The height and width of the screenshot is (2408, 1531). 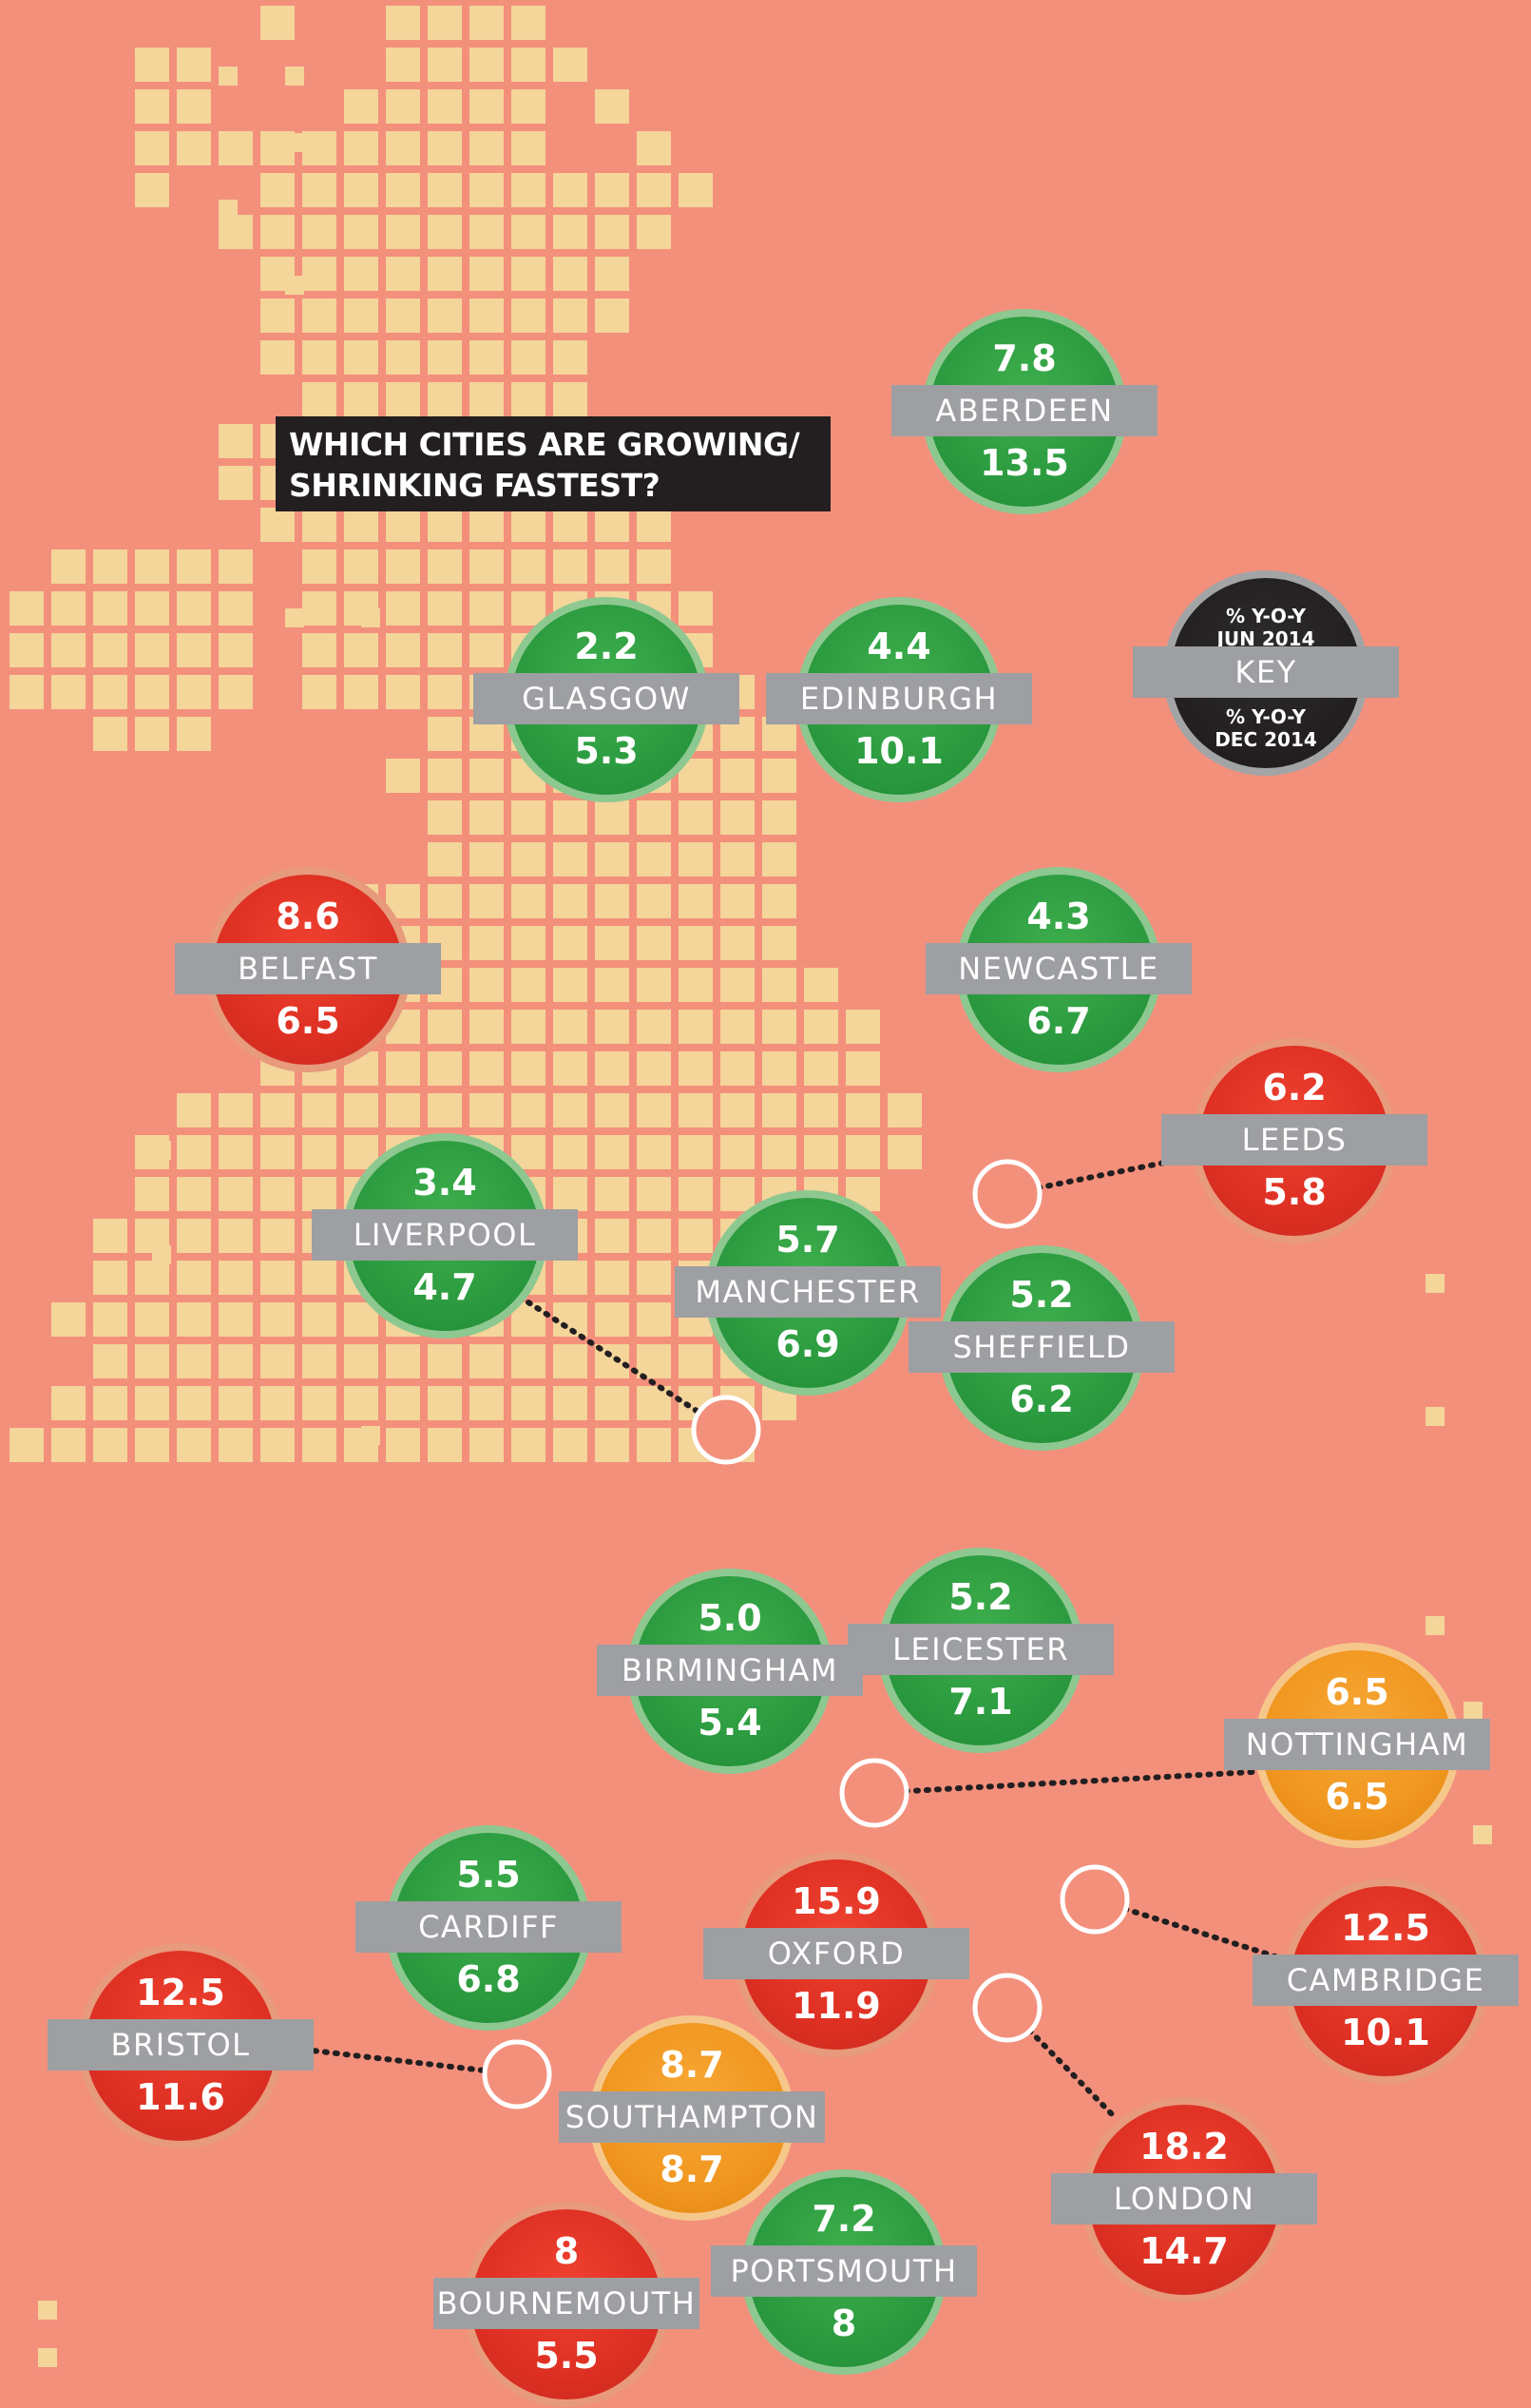 What do you see at coordinates (606, 751) in the screenshot?
I see `dec-2014-value: 5.3` at bounding box center [606, 751].